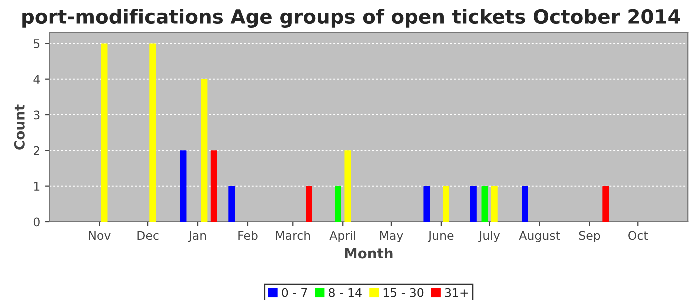 The height and width of the screenshot is (300, 700). What do you see at coordinates (295, 293) in the screenshot?
I see `legend-label: 0 - 7` at bounding box center [295, 293].